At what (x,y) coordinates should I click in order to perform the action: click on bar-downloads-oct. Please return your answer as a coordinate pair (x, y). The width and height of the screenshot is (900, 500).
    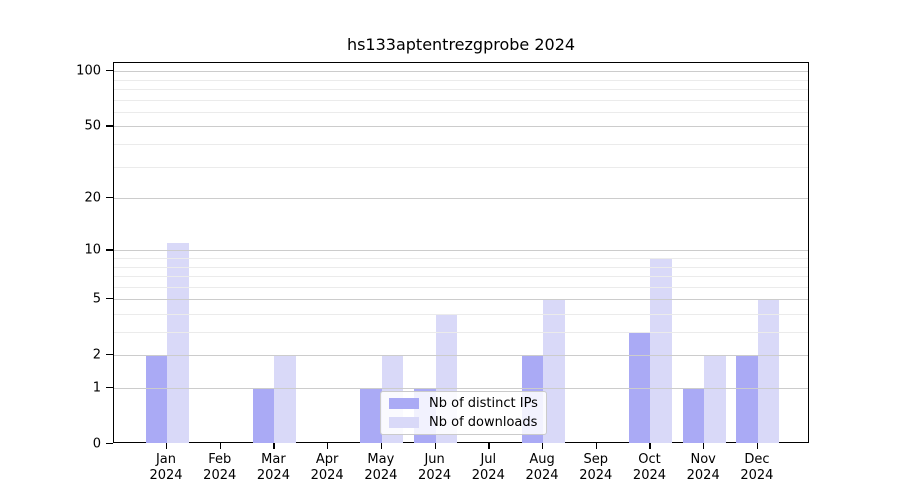
    Looking at the image, I should click on (661, 350).